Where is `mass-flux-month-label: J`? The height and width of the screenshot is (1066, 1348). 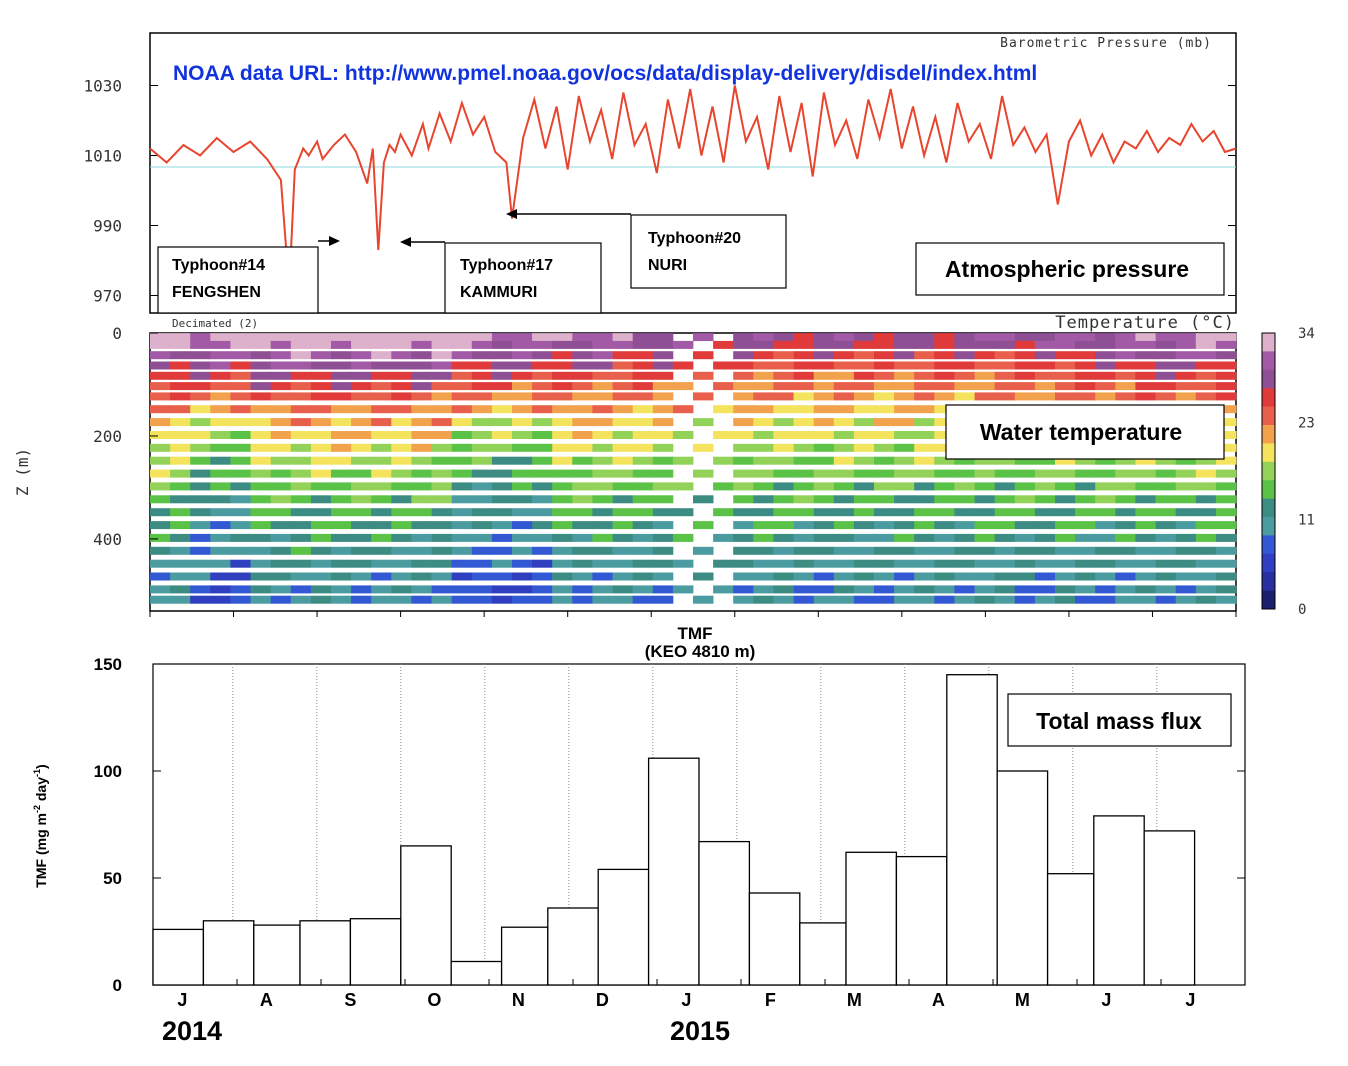
mass-flux-month-label: J is located at coordinates (686, 1000).